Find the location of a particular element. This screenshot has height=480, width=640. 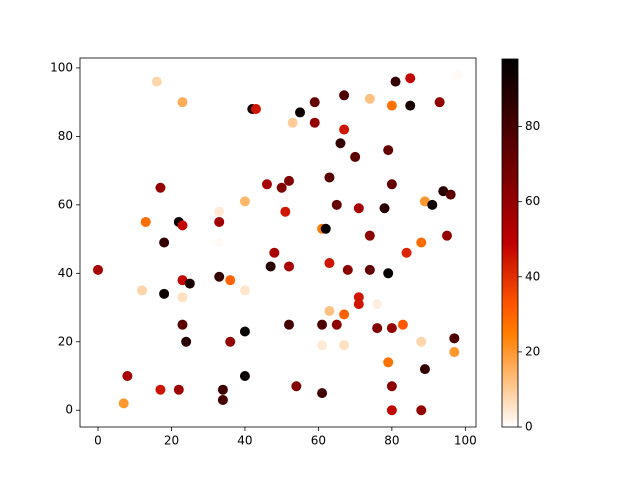

colorbar-tick-label: 60 is located at coordinates (532, 201).